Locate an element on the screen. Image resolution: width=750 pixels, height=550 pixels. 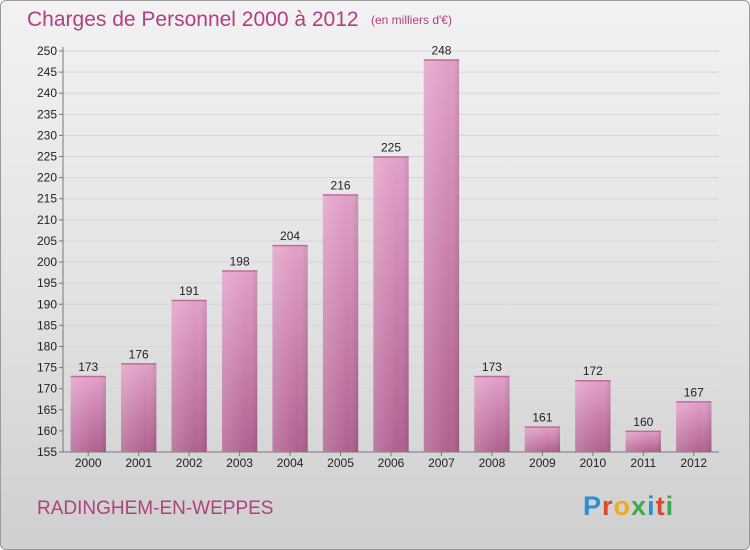
data-label: 216 is located at coordinates (341, 186).